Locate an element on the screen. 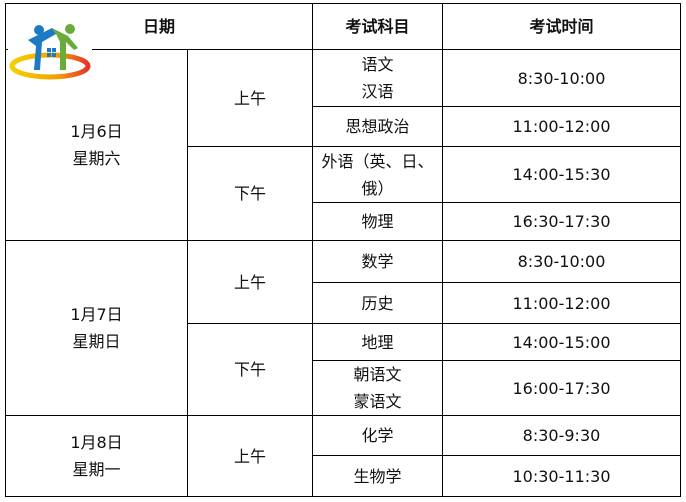  subject-cell: 数学 is located at coordinates (377, 261).